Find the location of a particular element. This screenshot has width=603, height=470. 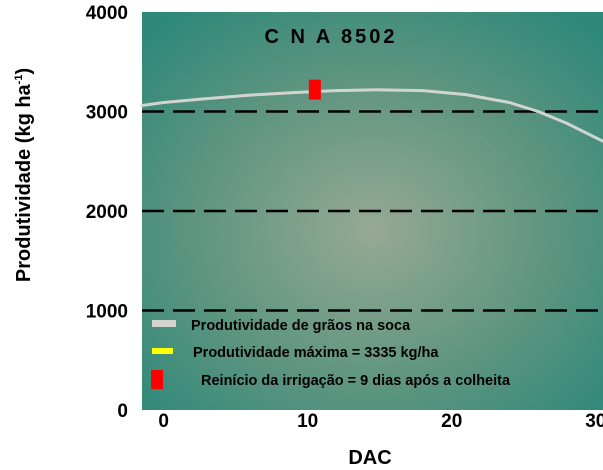

legend-label: Produtividade máxima = 3335 kg/ha is located at coordinates (316, 353).